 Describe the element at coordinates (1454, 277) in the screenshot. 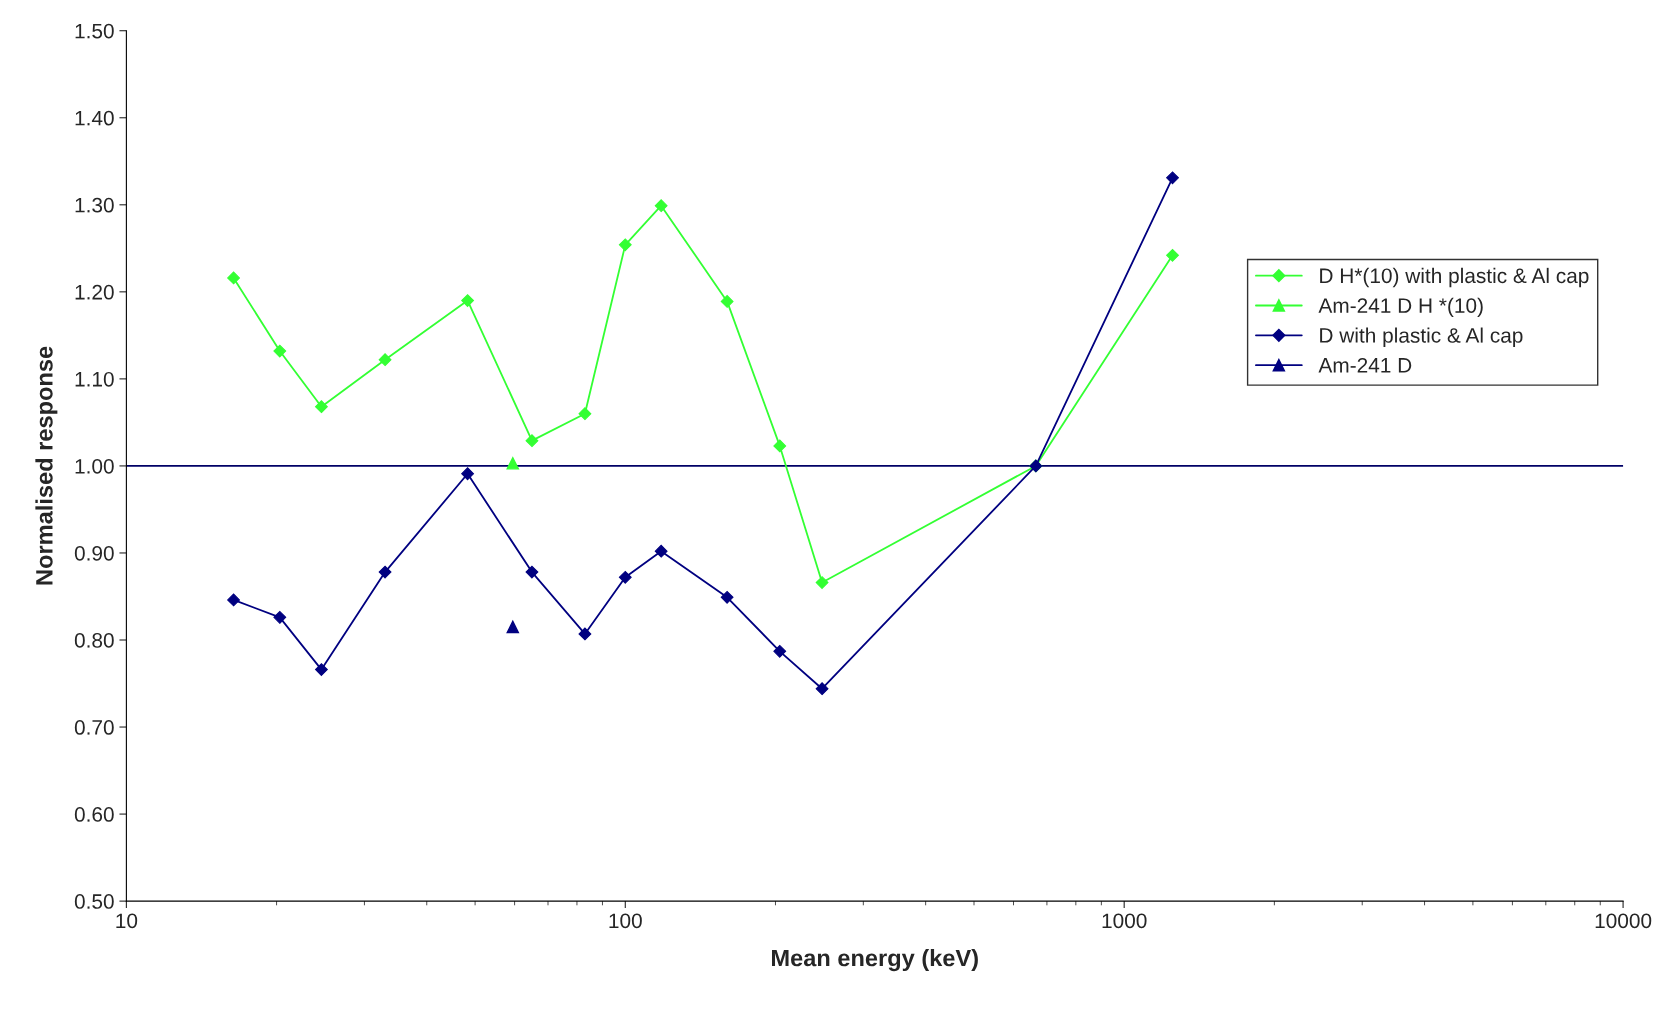

I see `legend-label: D H*(10) with plastic & Al cap` at that location.